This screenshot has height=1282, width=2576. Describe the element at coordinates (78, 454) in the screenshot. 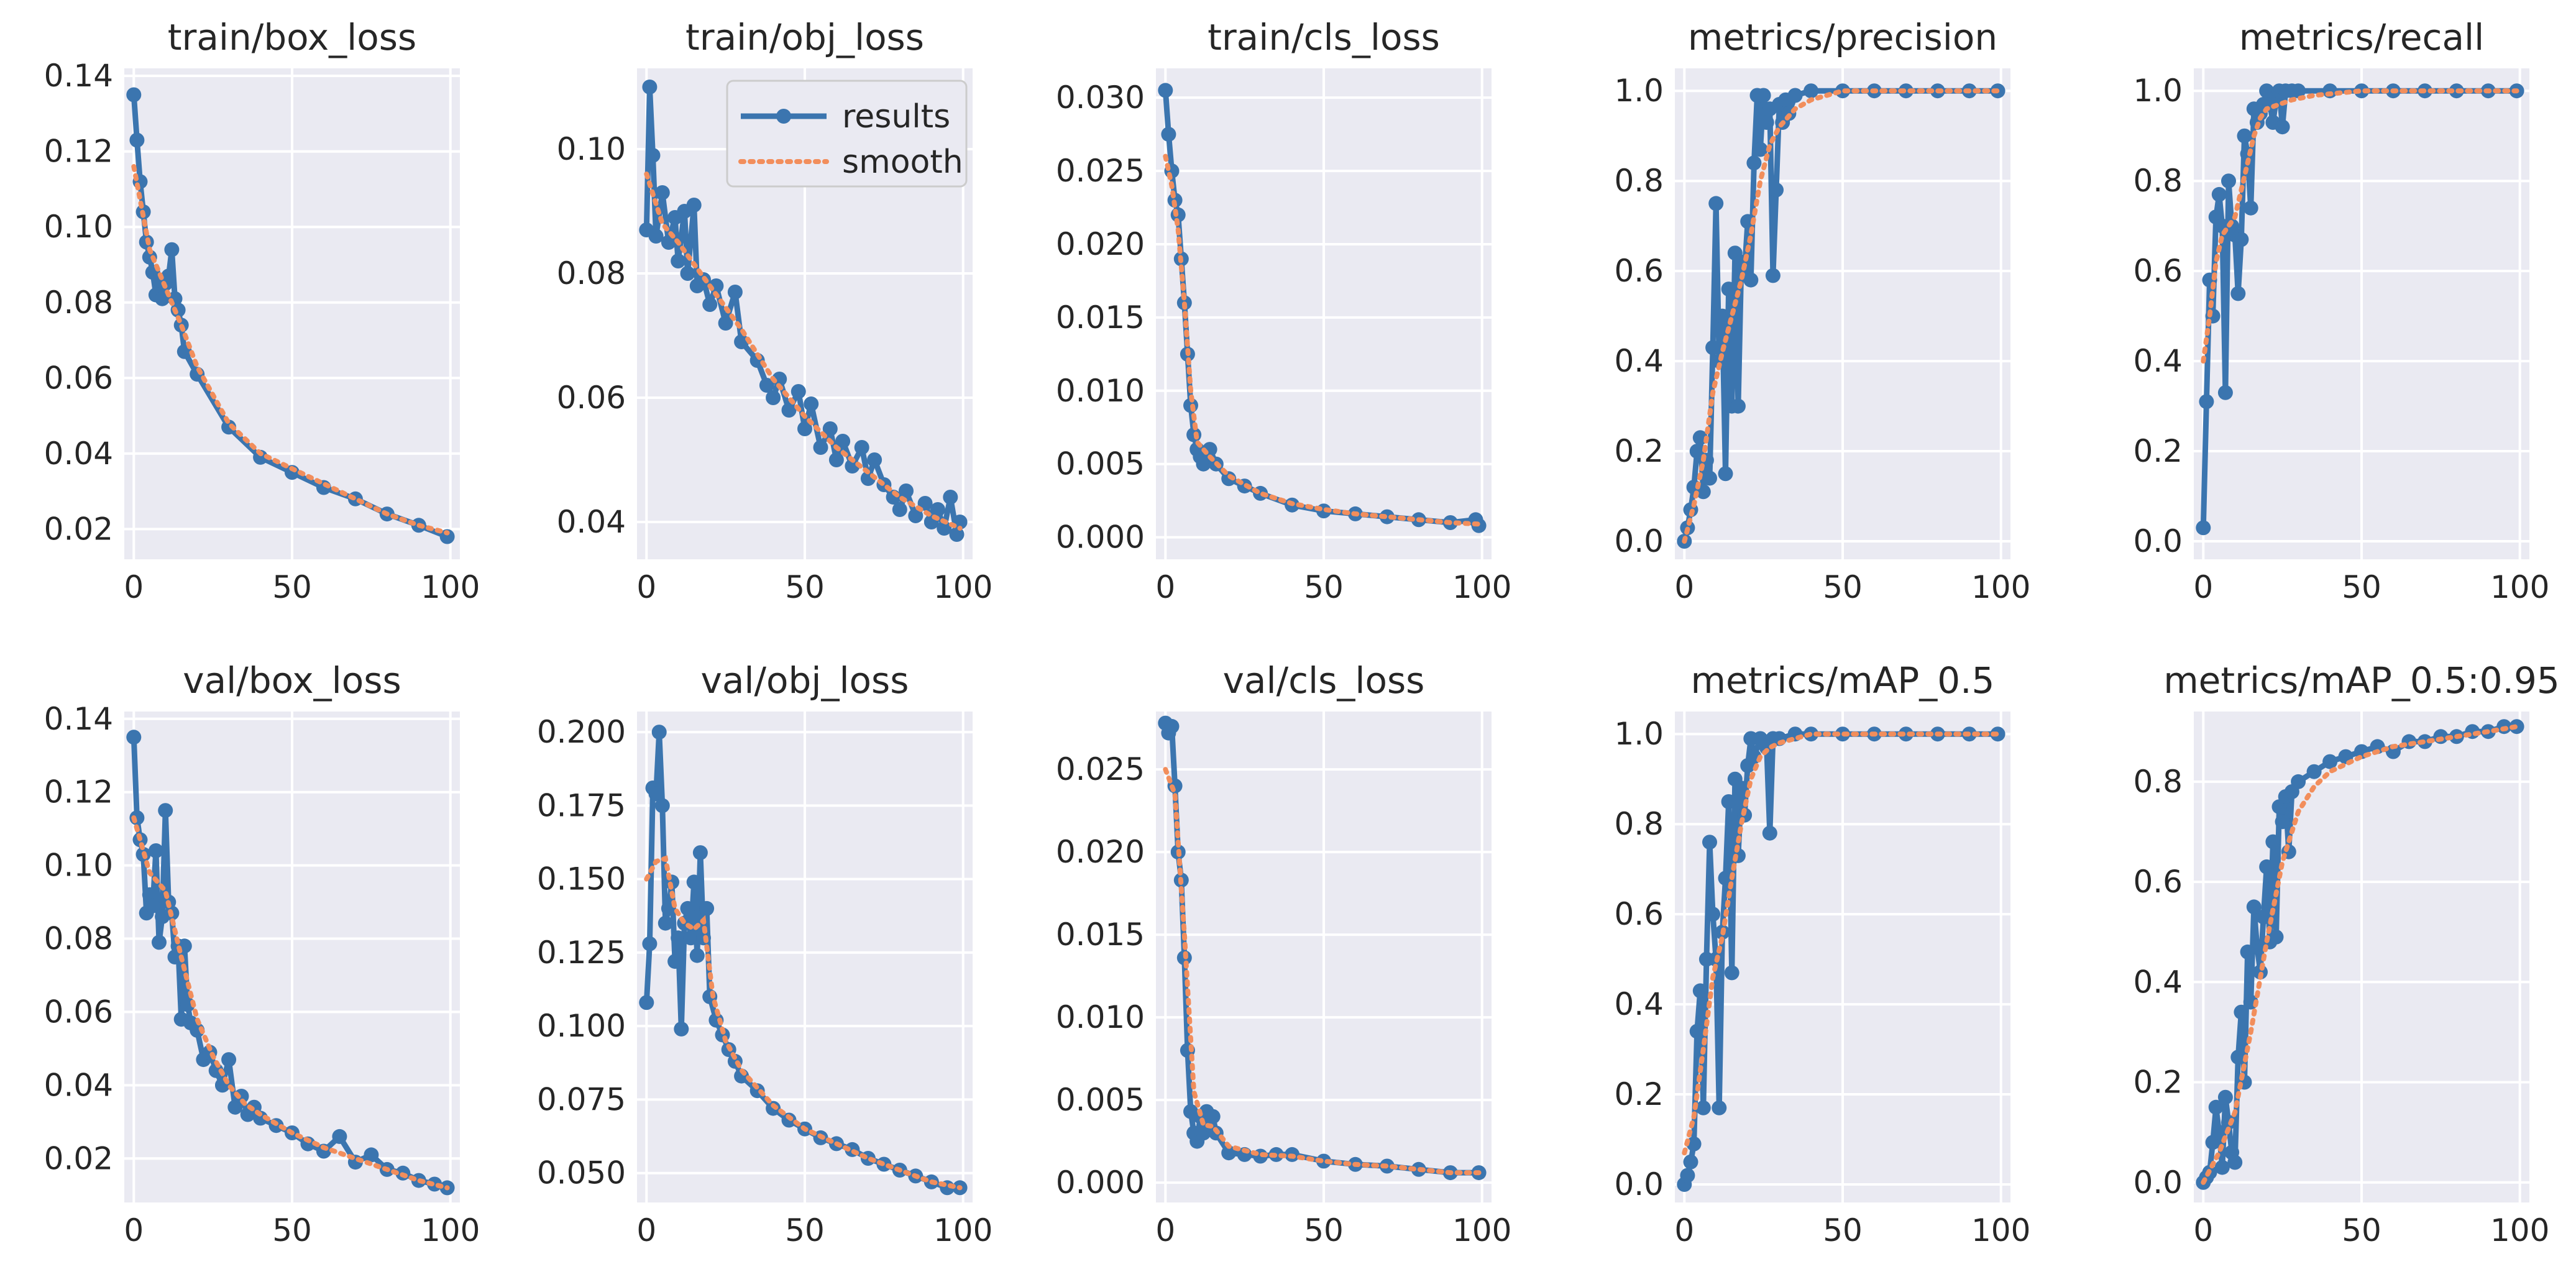

I see `y-tick-label: 0.04` at that location.